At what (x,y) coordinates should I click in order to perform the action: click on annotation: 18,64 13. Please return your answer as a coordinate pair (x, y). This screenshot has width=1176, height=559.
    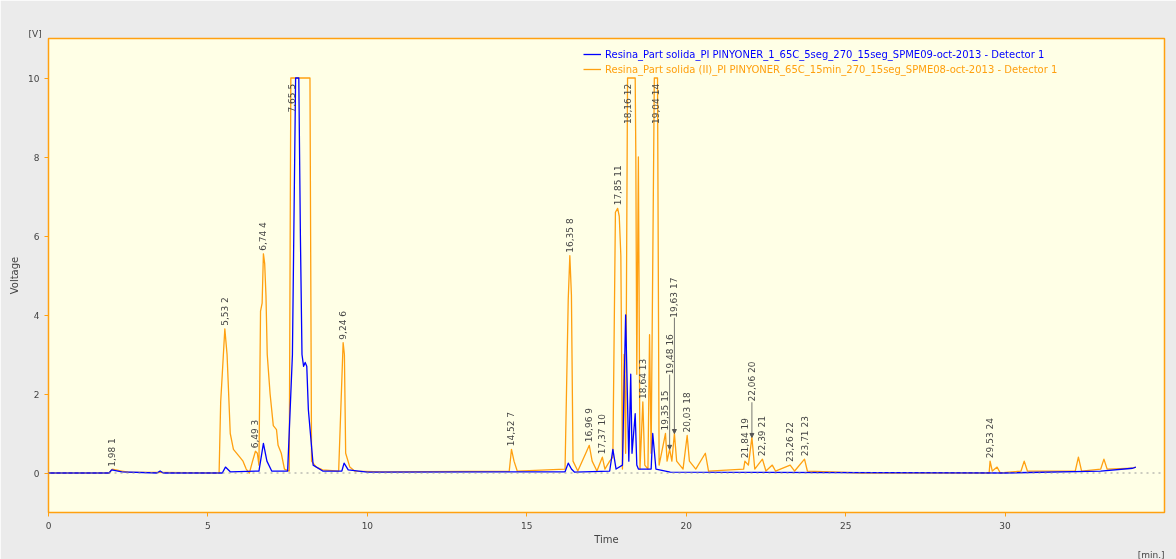
    Looking at the image, I should click on (642, 378).